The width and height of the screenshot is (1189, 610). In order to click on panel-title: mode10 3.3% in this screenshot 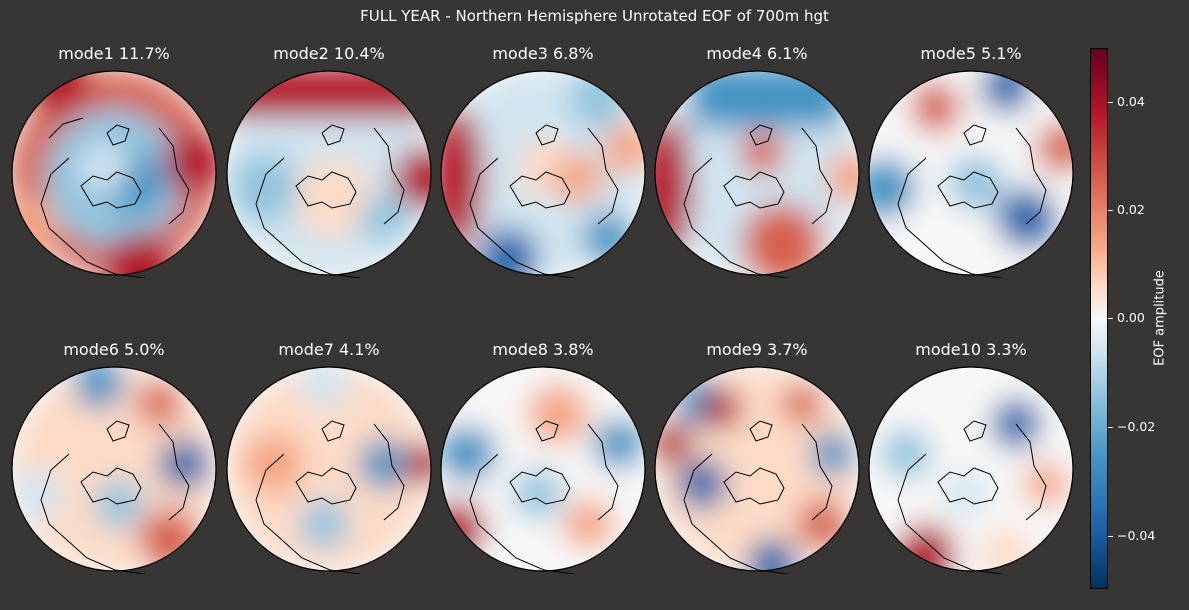, I will do `click(971, 349)`.